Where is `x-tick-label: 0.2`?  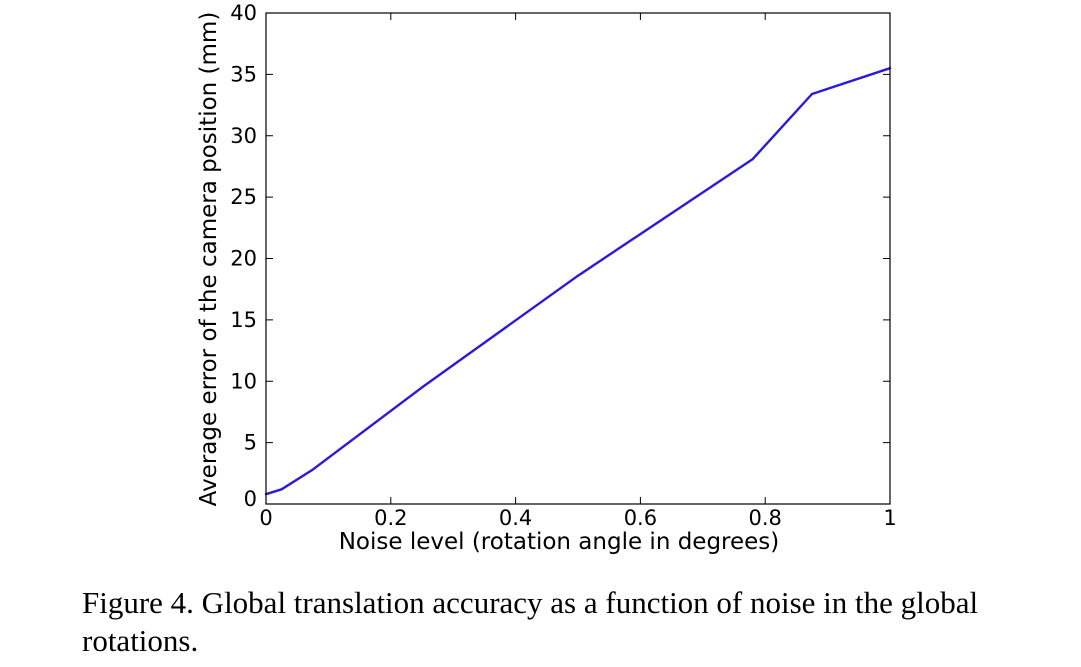
x-tick-label: 0.2 is located at coordinates (390, 518).